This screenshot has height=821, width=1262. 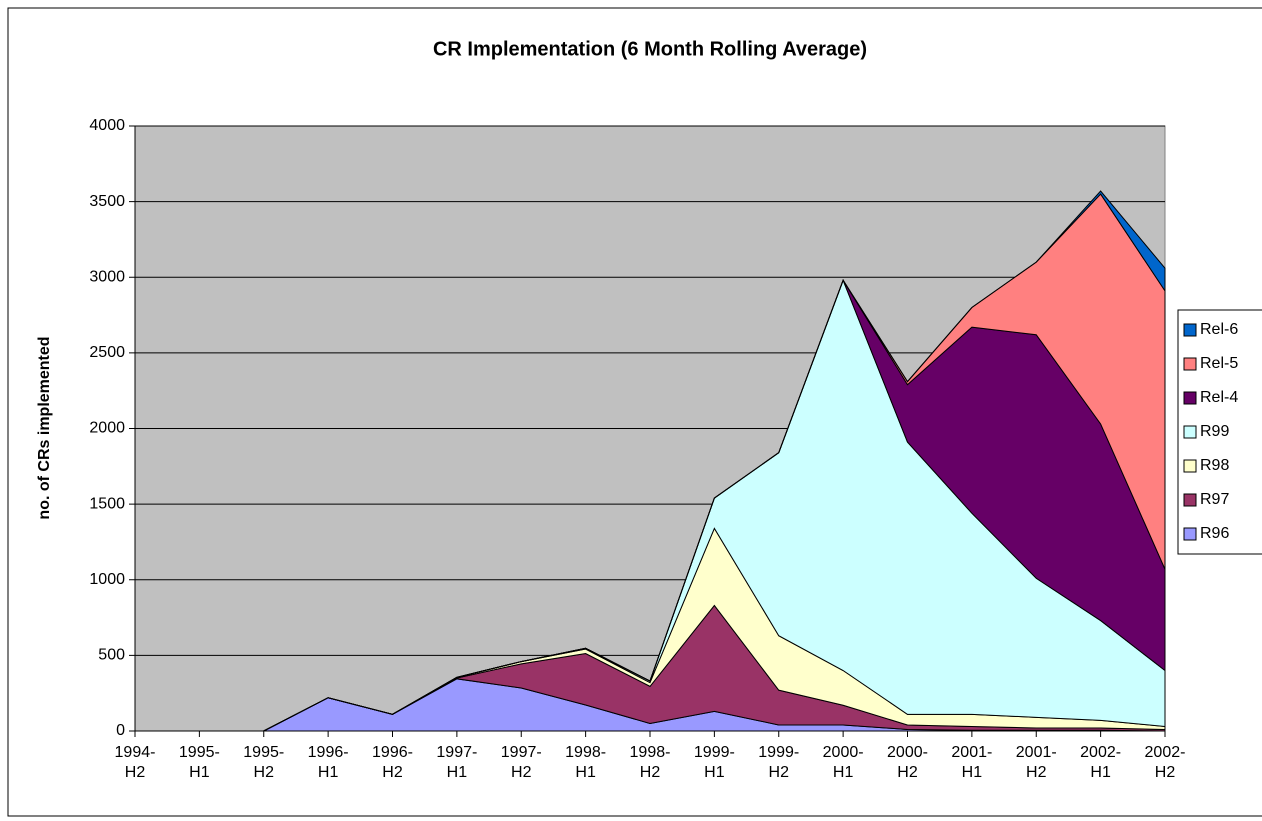 What do you see at coordinates (779, 762) in the screenshot?
I see `x-tick-label: 1999- H2` at bounding box center [779, 762].